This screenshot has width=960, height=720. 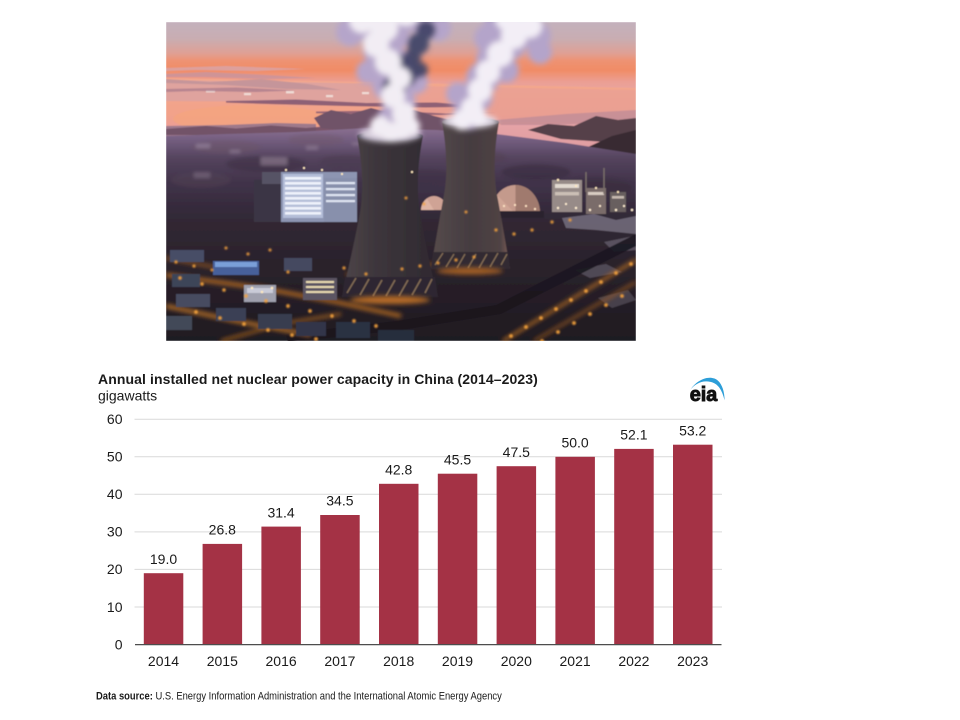 I want to click on svg-text: 0, so click(x=119, y=644).